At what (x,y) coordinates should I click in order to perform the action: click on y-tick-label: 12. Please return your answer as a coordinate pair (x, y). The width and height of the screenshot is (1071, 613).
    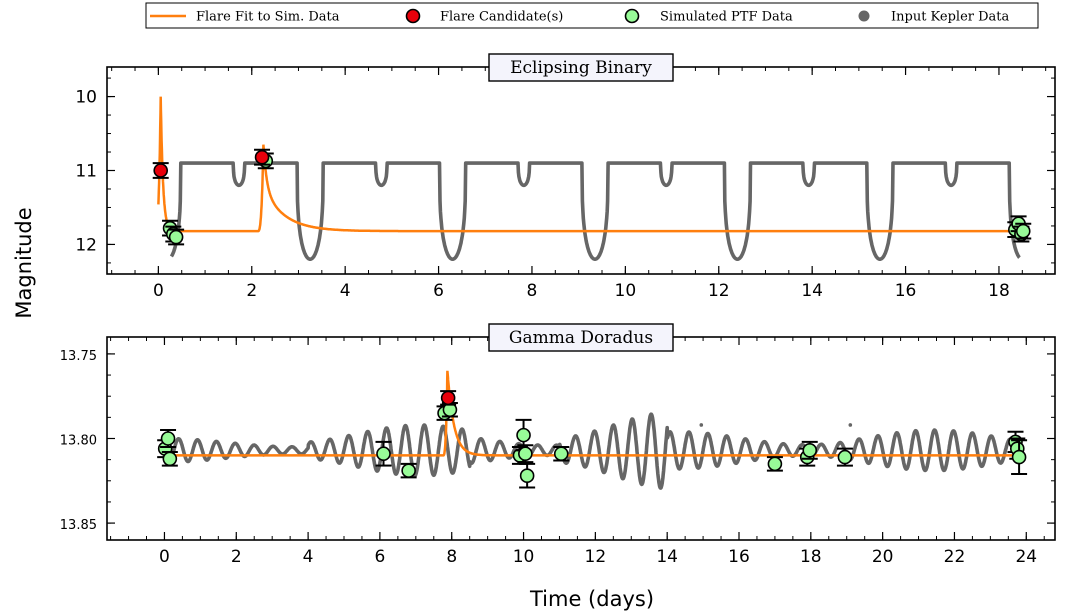
    Looking at the image, I should click on (86, 245).